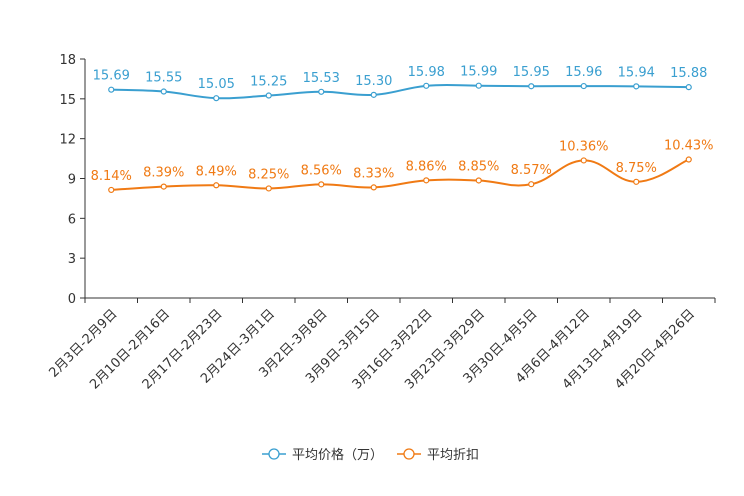 The width and height of the screenshot is (744, 496). I want to click on legend-item-discount: 平均折扣, so click(438, 455).